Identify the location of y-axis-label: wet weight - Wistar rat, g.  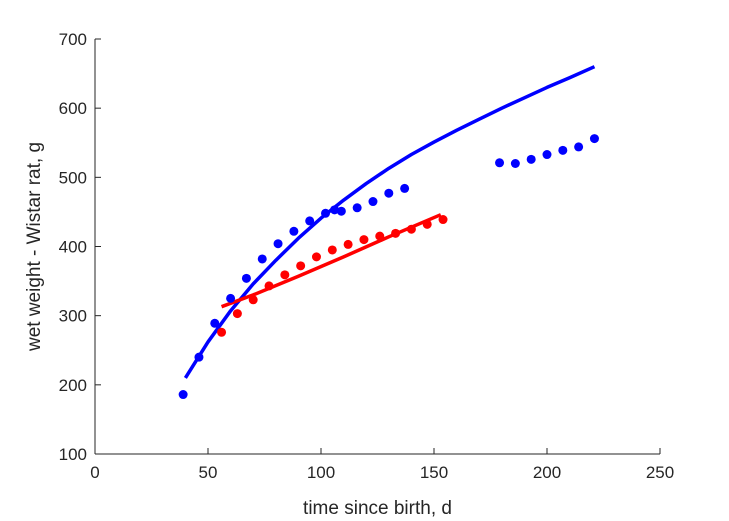
(34, 247).